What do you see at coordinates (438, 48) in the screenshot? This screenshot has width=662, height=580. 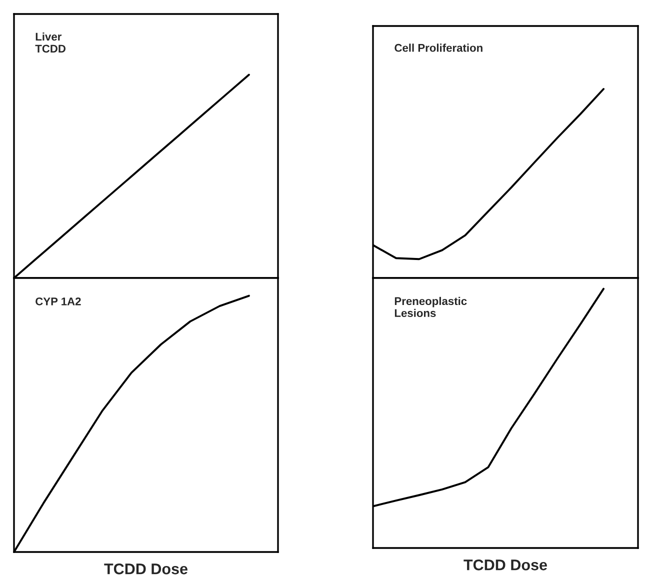 I see `chart-title: Cell Proliferation` at bounding box center [438, 48].